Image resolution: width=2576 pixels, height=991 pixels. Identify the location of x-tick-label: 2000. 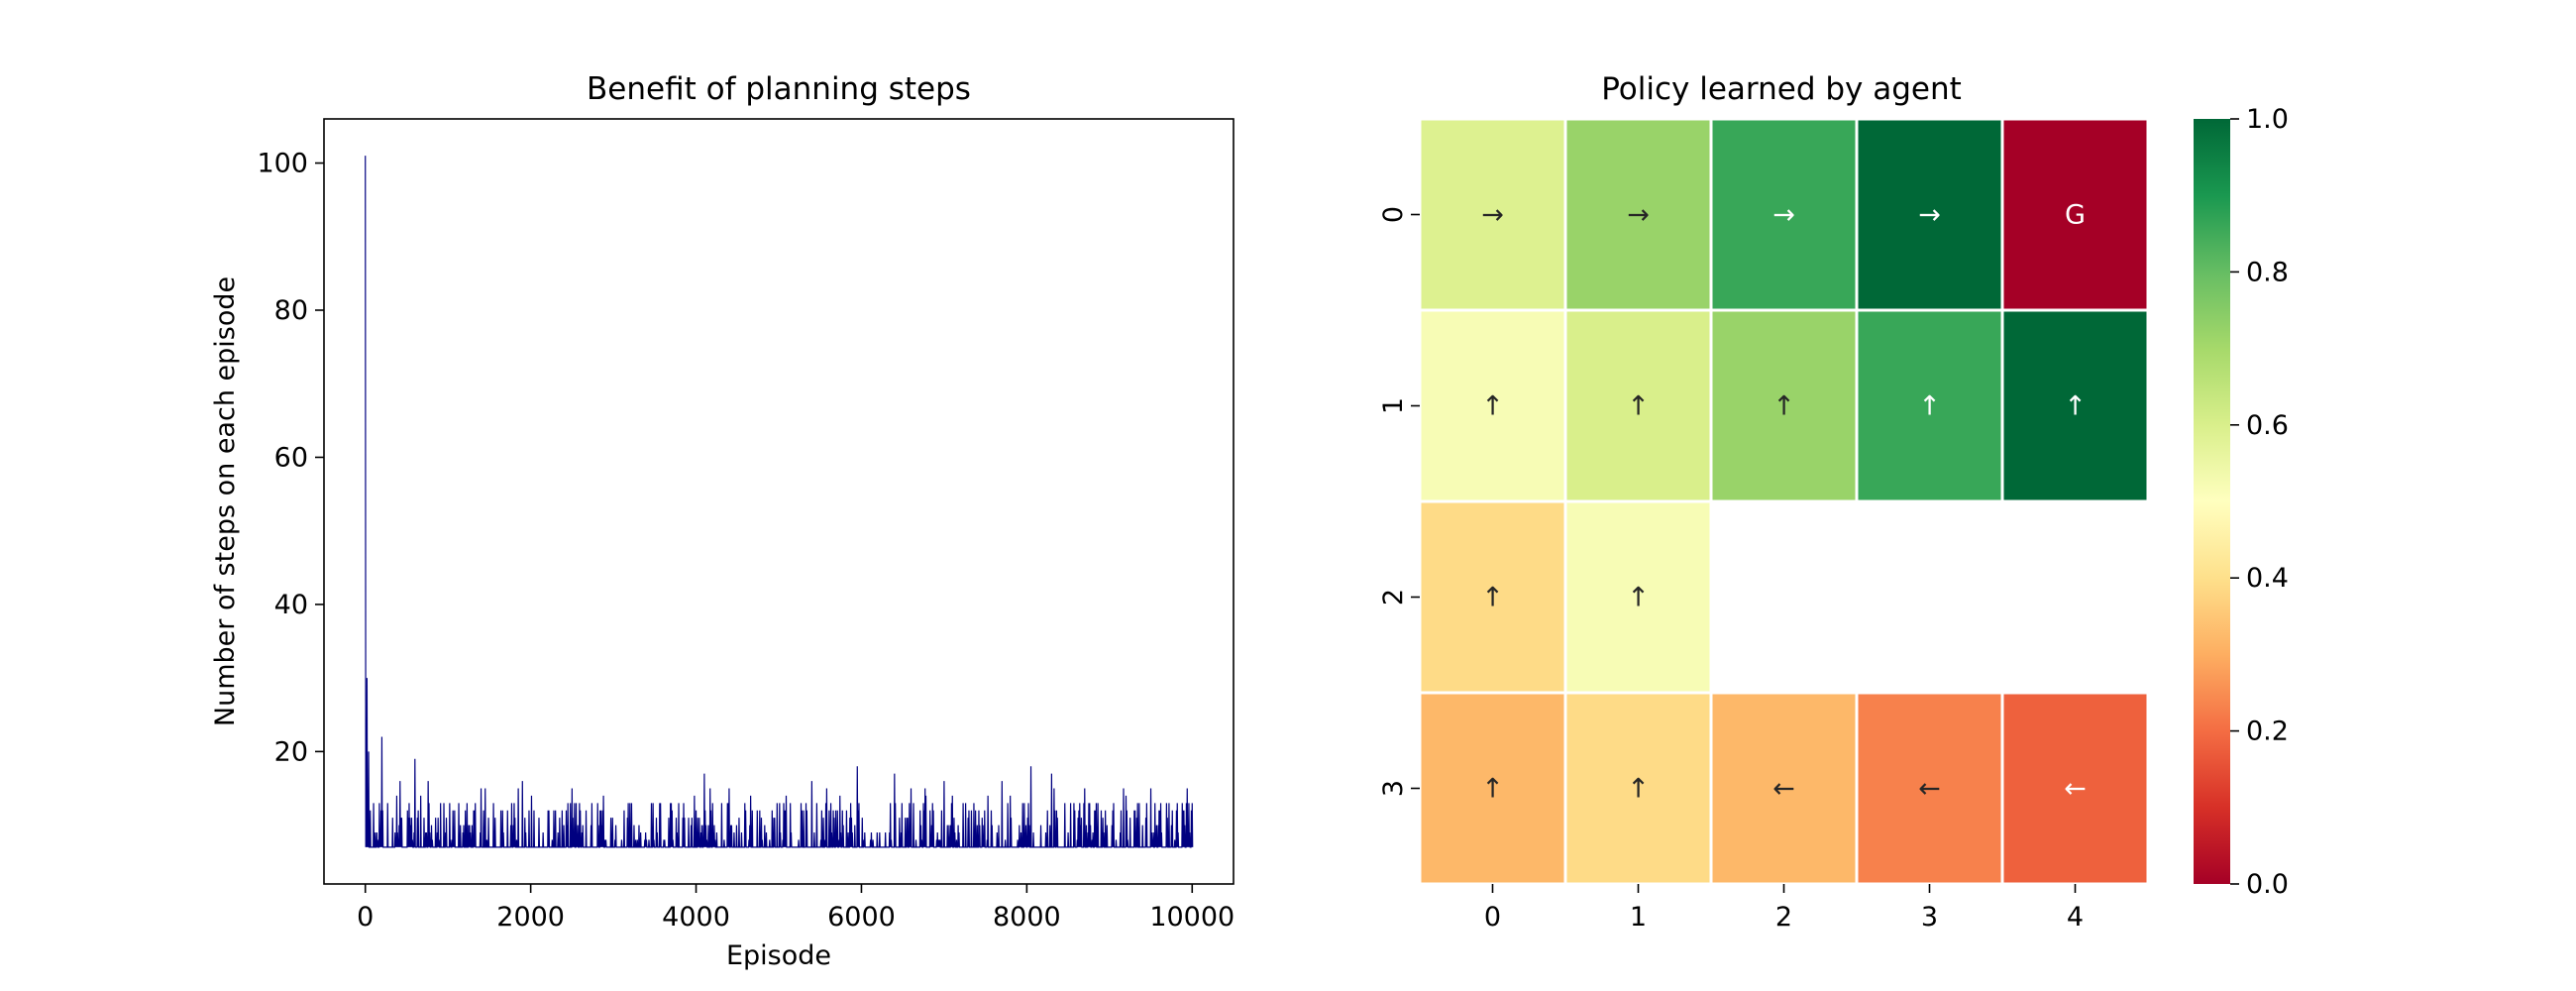
(531, 917).